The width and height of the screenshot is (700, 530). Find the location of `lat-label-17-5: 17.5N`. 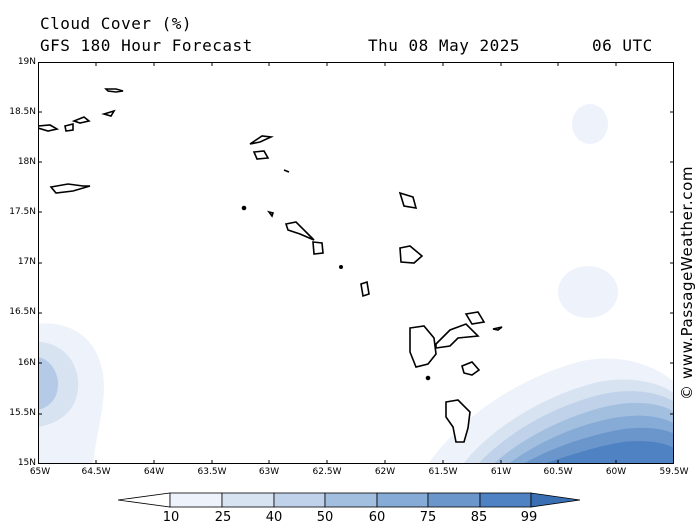

lat-label-17-5: 17.5N is located at coordinates (22, 212).